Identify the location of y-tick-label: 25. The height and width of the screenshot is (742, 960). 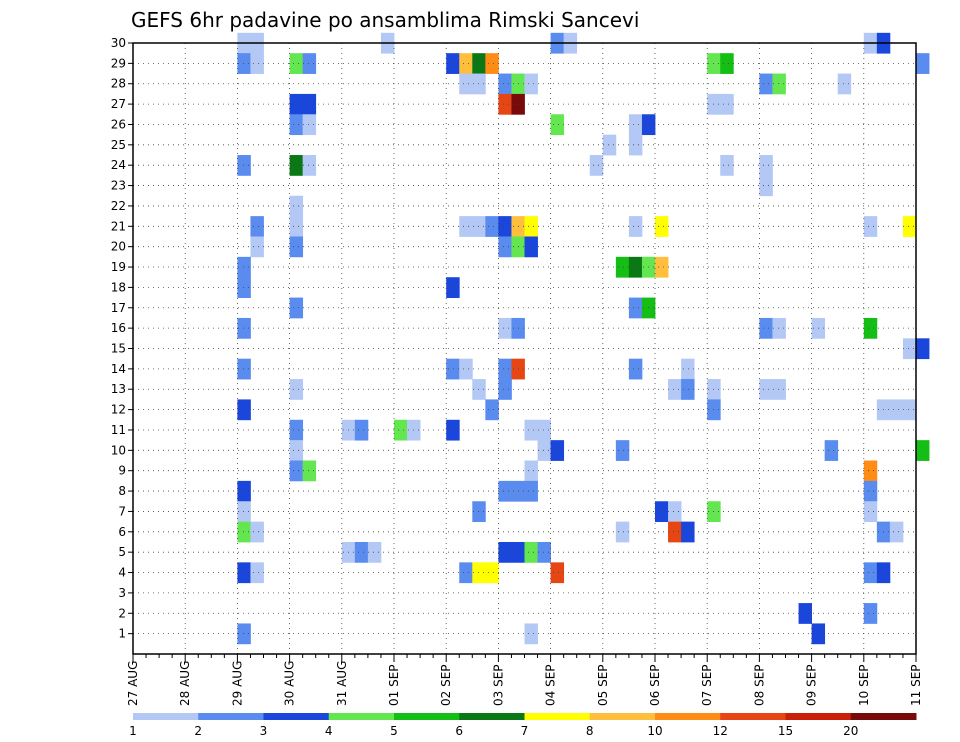
(118, 145).